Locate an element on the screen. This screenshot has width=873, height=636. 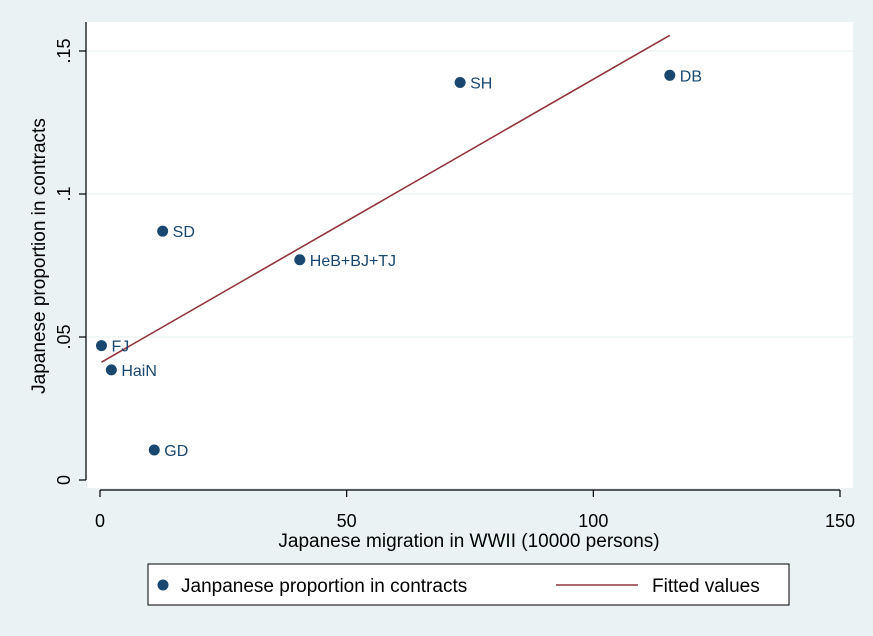
point-label: HaiN is located at coordinates (139, 371).